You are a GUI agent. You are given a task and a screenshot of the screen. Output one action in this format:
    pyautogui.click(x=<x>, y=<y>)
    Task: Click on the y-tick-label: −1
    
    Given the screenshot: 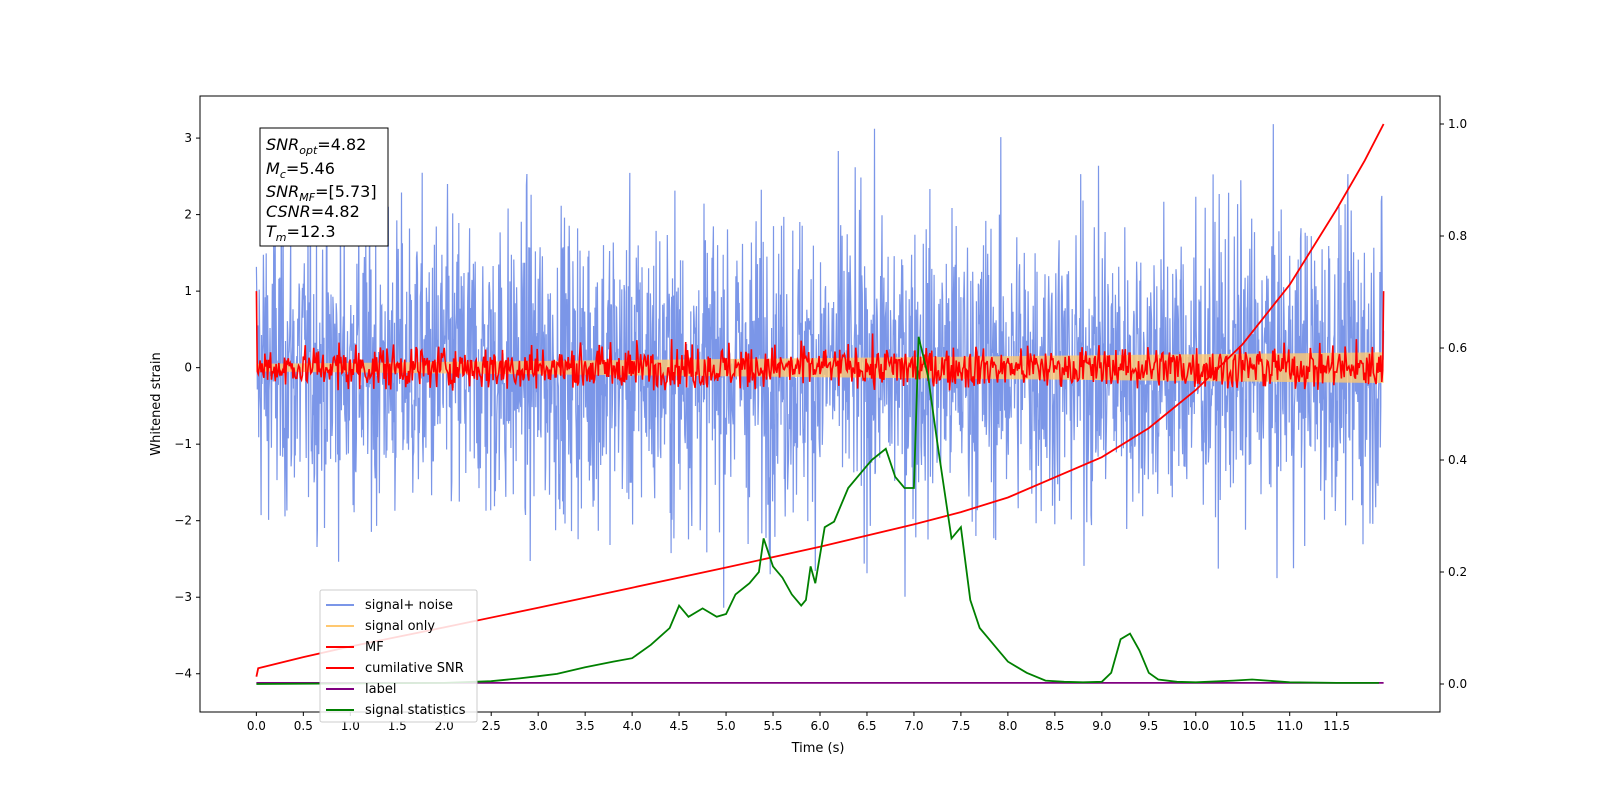 What is the action you would take?
    pyautogui.click(x=183, y=444)
    